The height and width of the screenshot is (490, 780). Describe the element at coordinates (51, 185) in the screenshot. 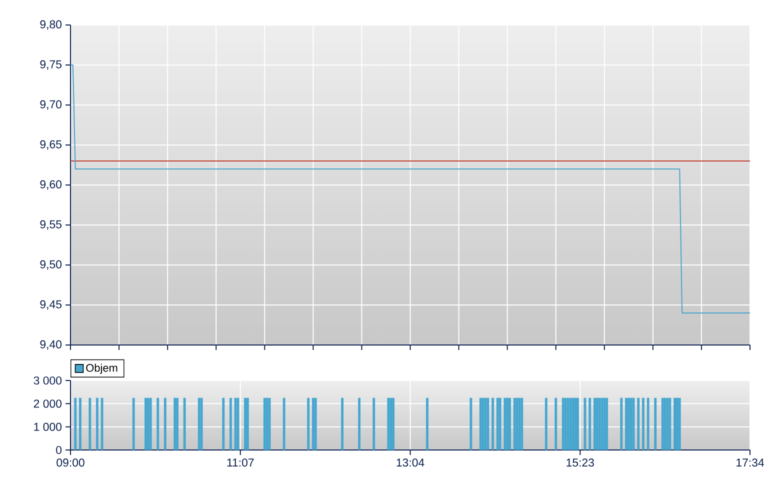

I see `y-tick-label: 9,60` at that location.